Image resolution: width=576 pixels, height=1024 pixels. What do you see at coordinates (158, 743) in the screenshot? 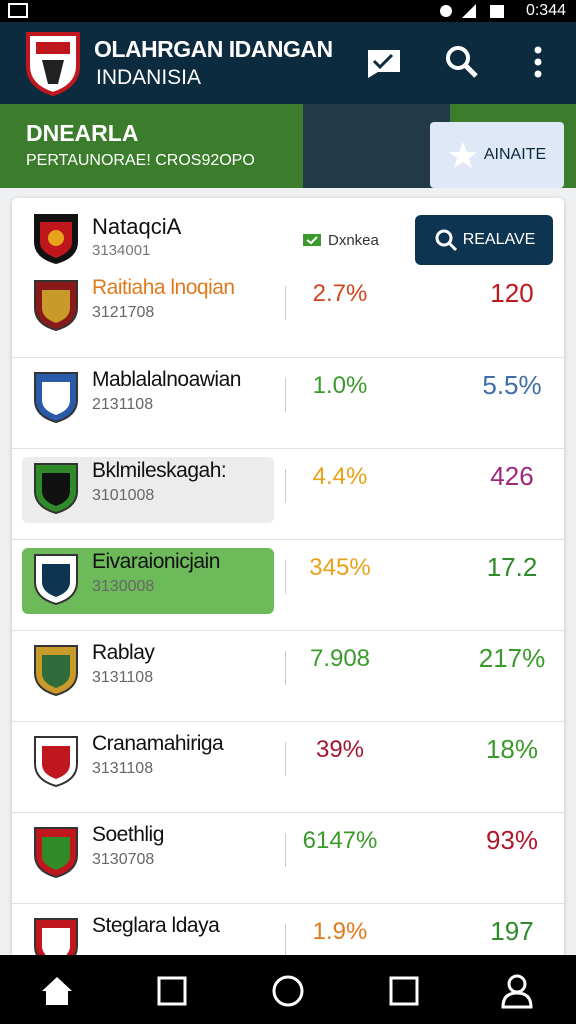
I see `team-name: Cranamahiriga` at bounding box center [158, 743].